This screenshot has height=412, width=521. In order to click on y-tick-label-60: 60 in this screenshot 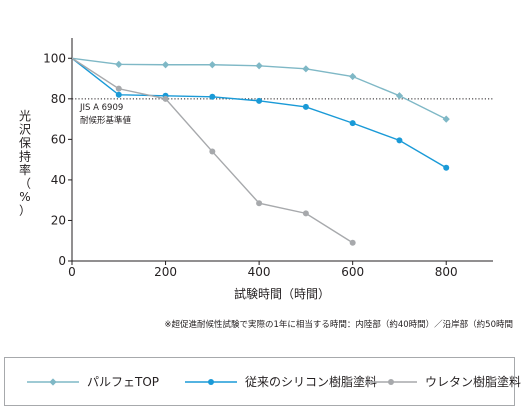, I will do `click(58, 139)`.